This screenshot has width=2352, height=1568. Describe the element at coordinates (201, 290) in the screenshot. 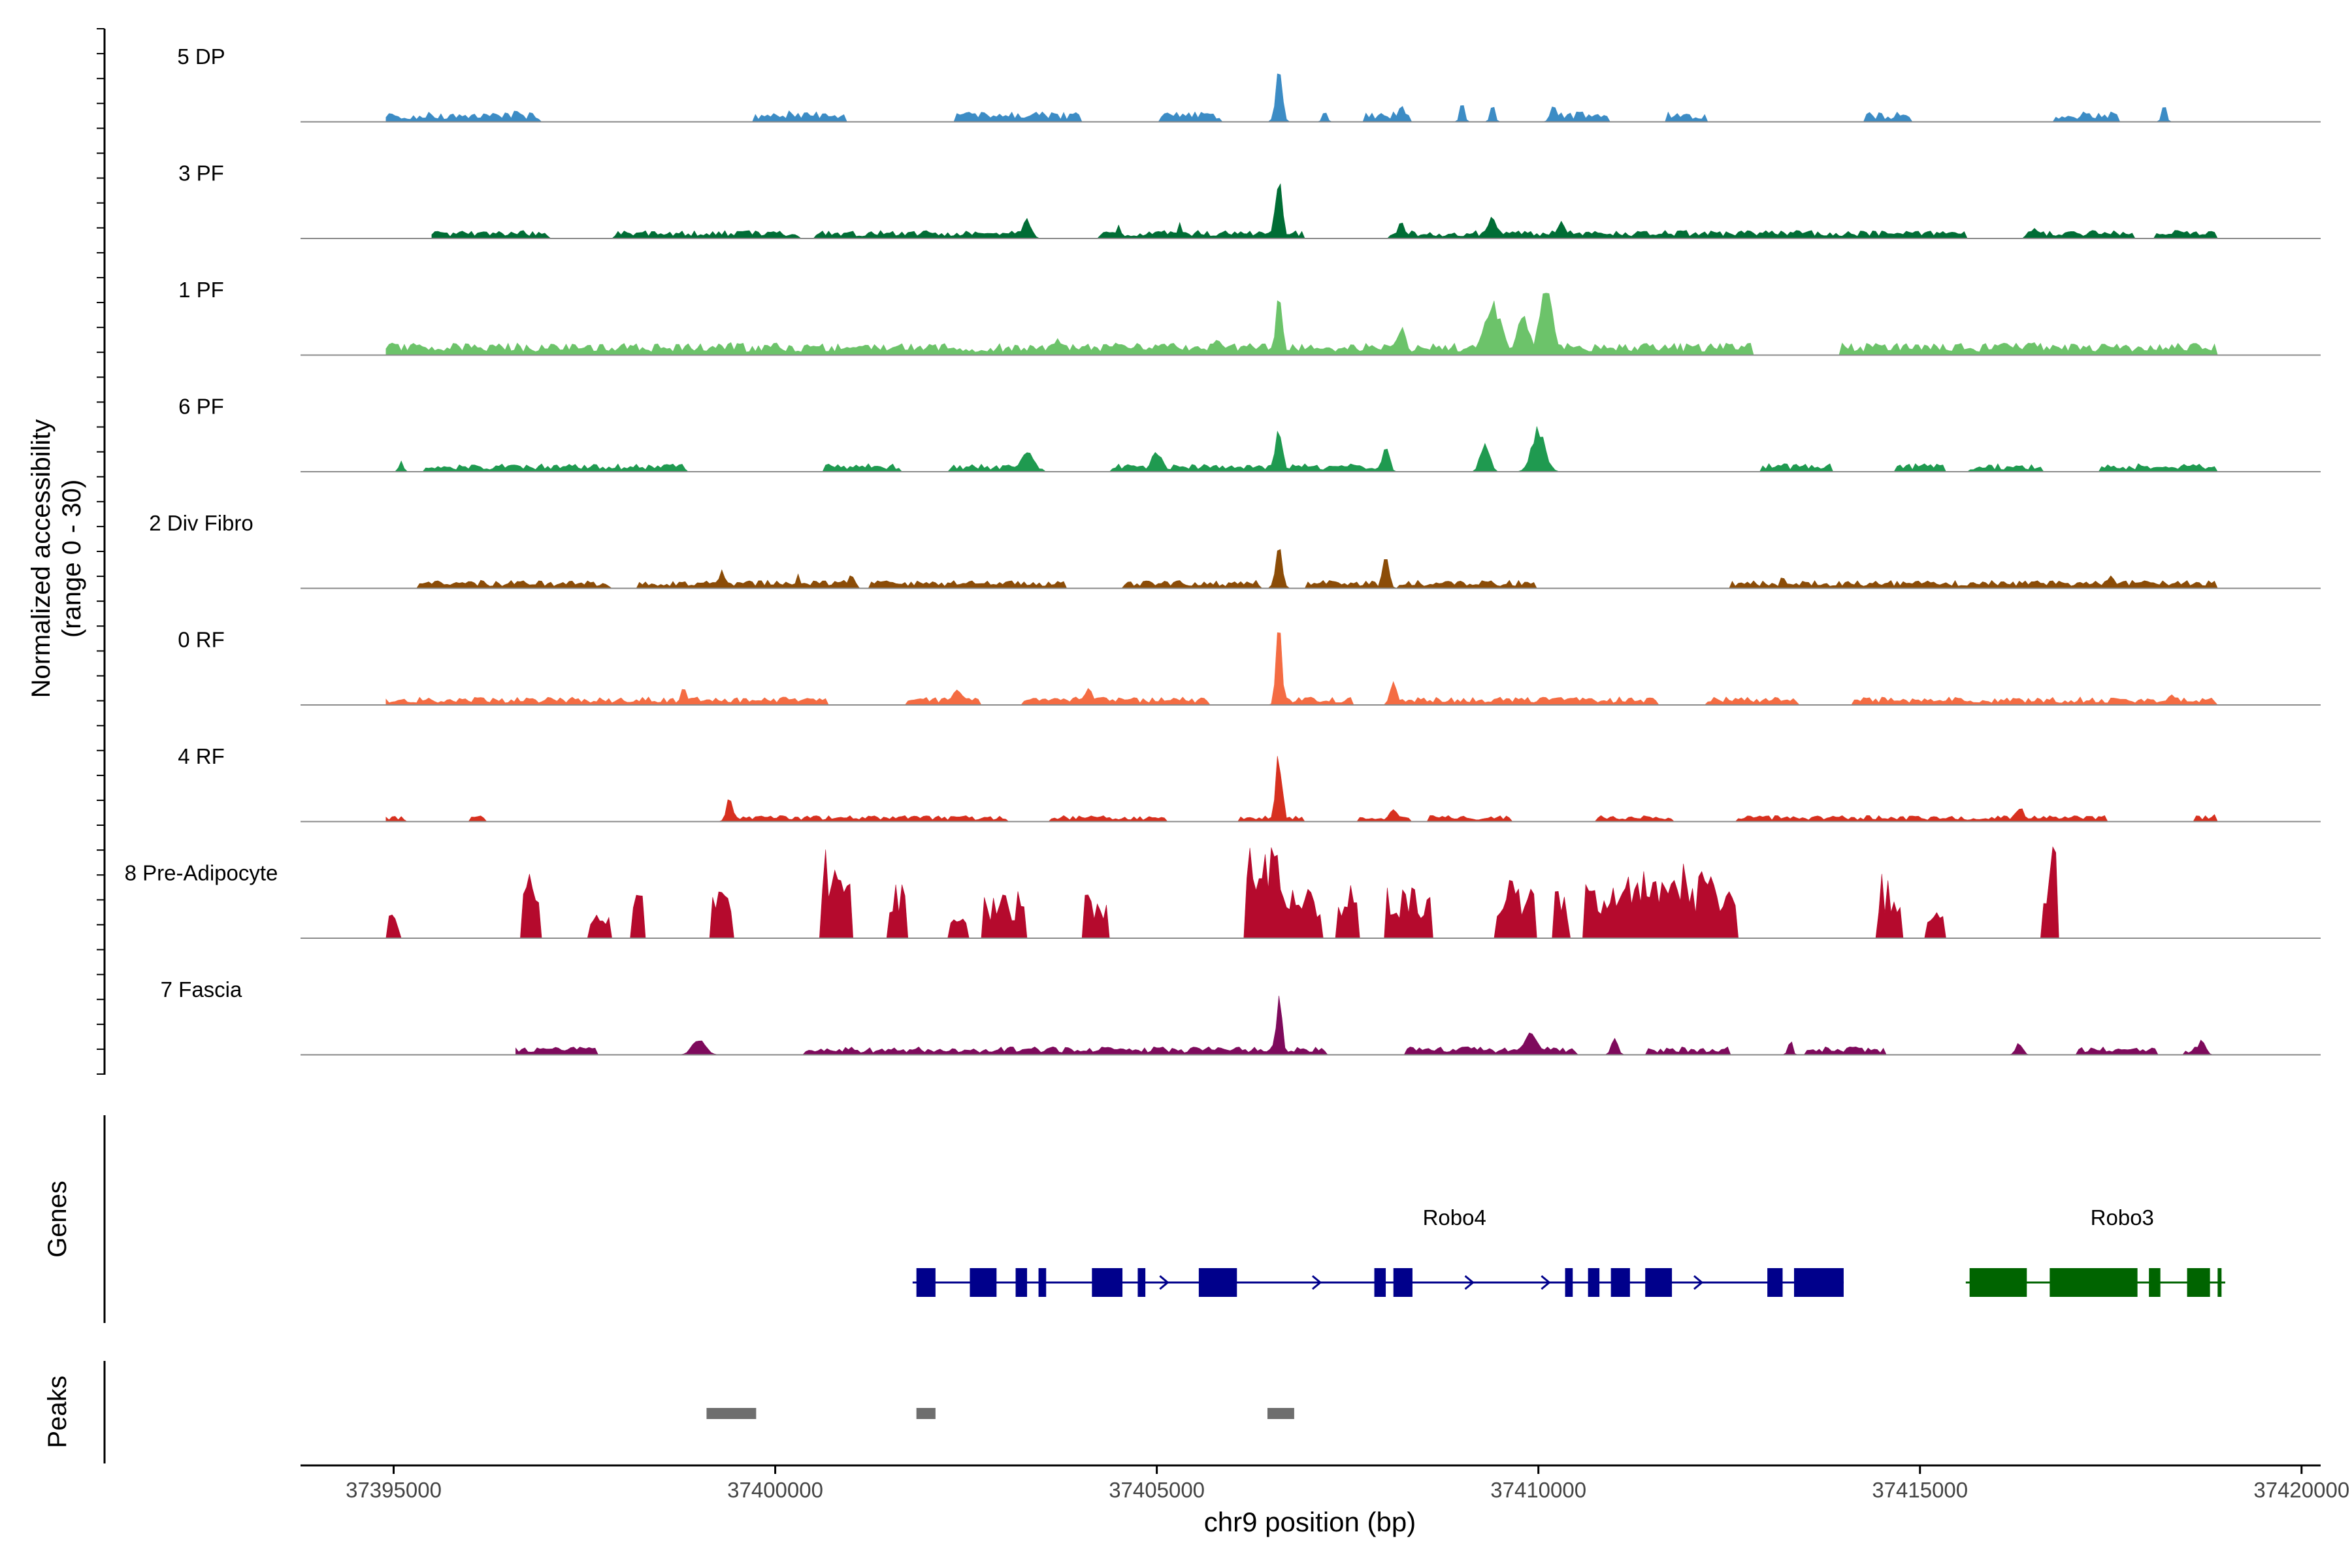

I see `track-label: 1 PF` at that location.